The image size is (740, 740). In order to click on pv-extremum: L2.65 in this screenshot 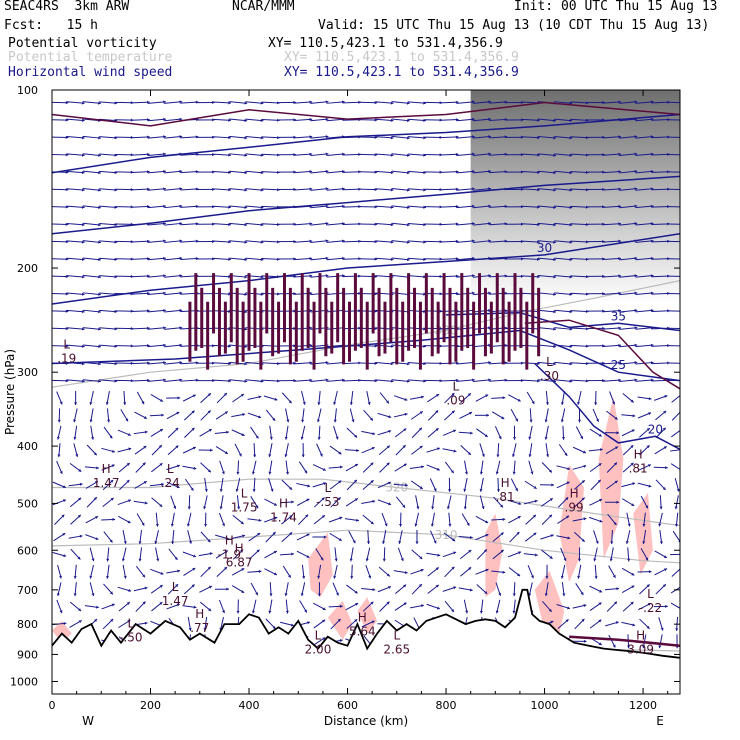, I will do `click(396, 643)`.